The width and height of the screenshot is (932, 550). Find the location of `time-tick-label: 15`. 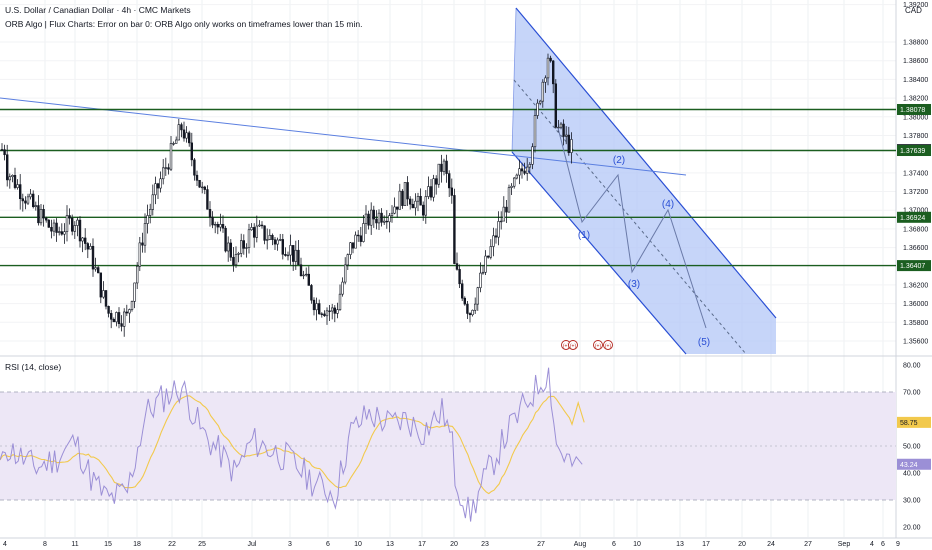

time-tick-label: 15 is located at coordinates (108, 544).